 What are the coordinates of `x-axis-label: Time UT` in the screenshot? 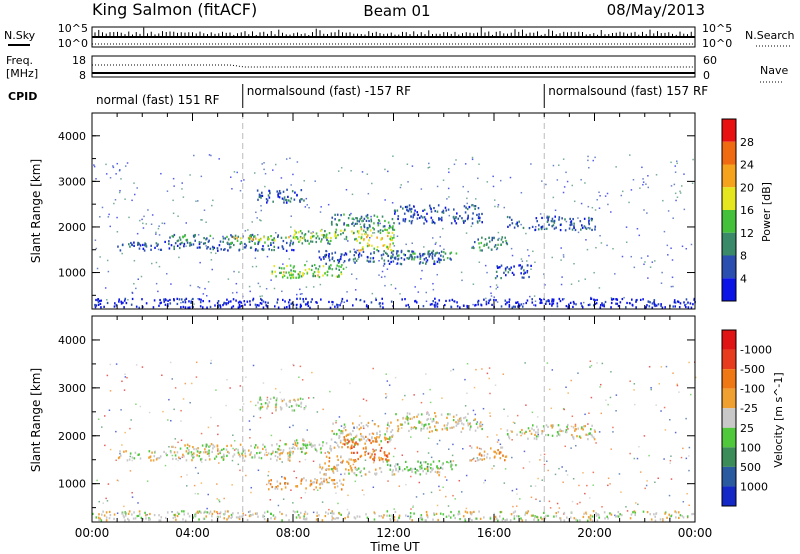 It's located at (394, 547).